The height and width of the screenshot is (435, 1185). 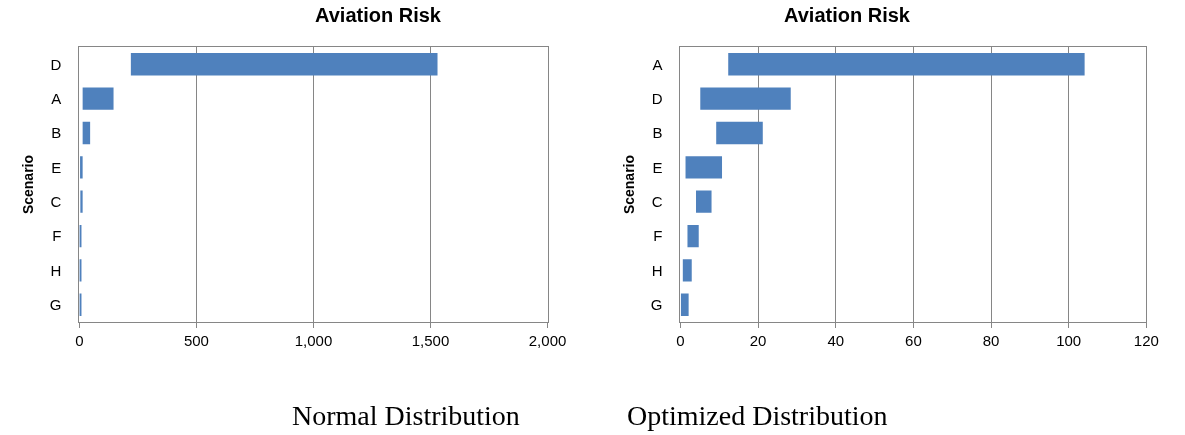 I want to click on x-tick-label: 1,000, so click(x=313, y=340).